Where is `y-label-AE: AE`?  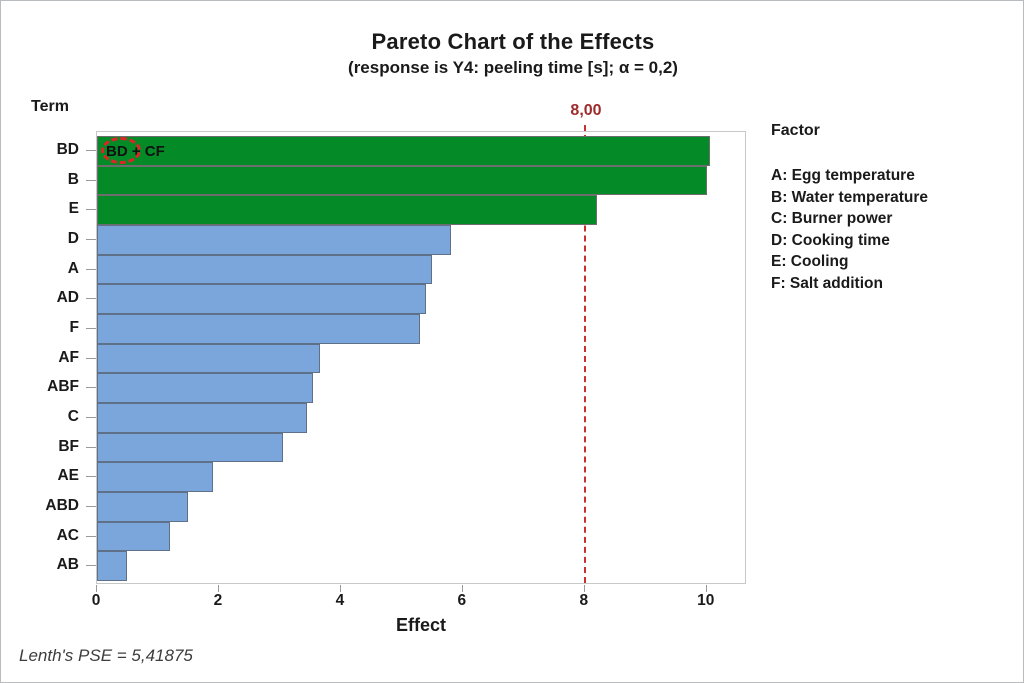 y-label-AE: AE is located at coordinates (68, 476).